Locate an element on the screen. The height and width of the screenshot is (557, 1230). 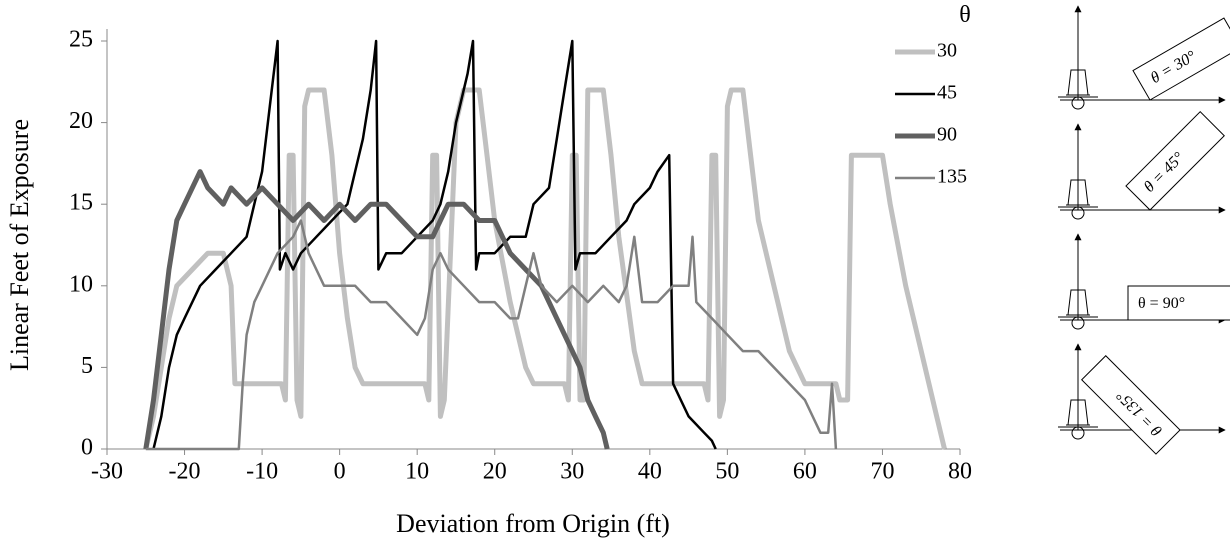
x-axis-label: Deviation from Origin (ft) is located at coordinates (533, 523).